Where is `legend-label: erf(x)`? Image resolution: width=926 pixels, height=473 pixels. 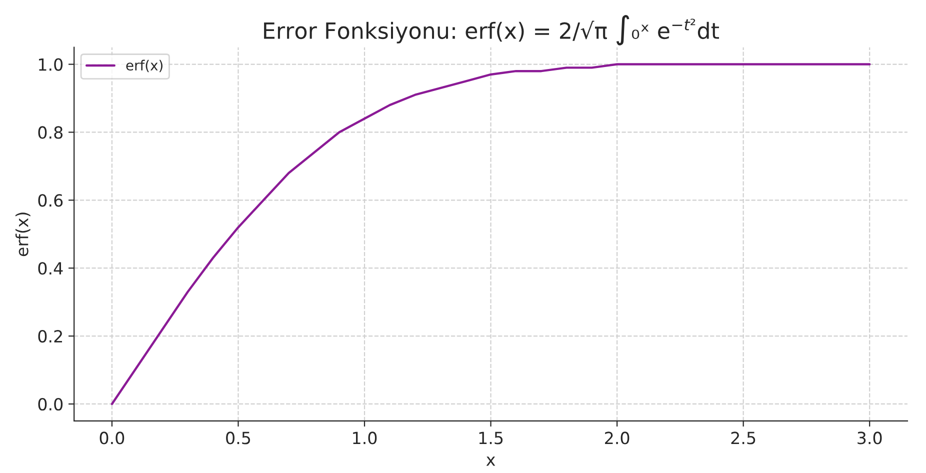
legend-label: erf(x) is located at coordinates (144, 66).